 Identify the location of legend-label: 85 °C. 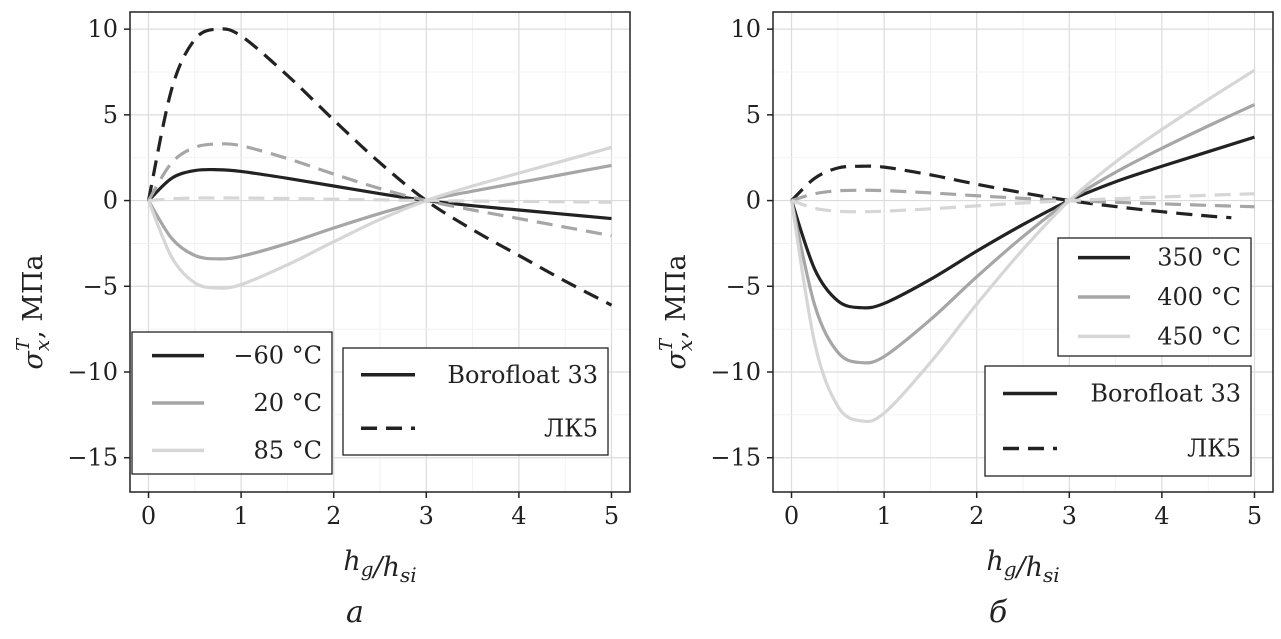
(287, 450).